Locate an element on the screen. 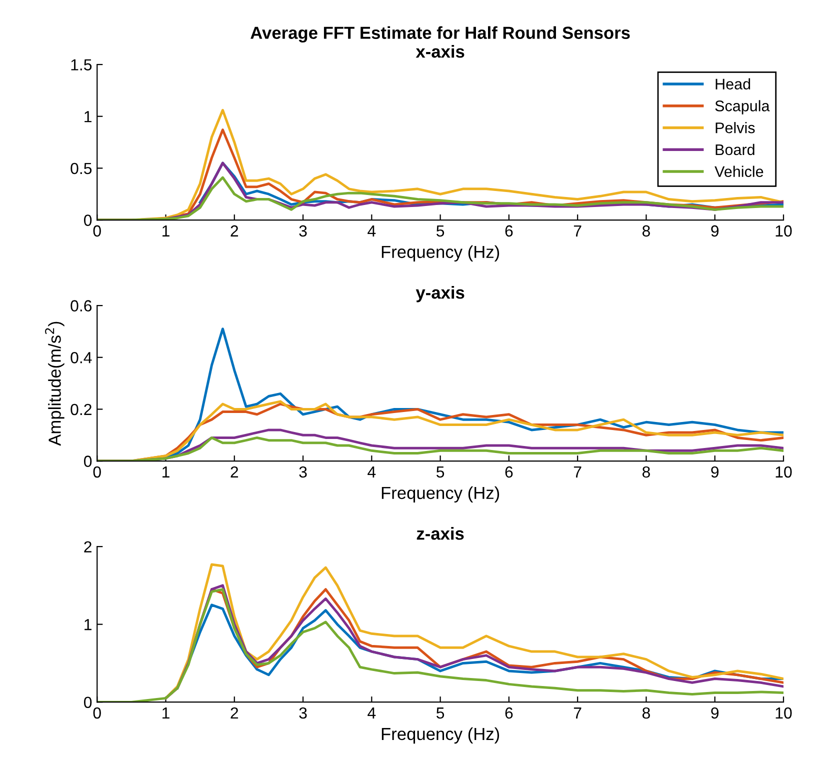  chart-title: Average FFT Estimate for Half Round Sensors is located at coordinates (440, 34).